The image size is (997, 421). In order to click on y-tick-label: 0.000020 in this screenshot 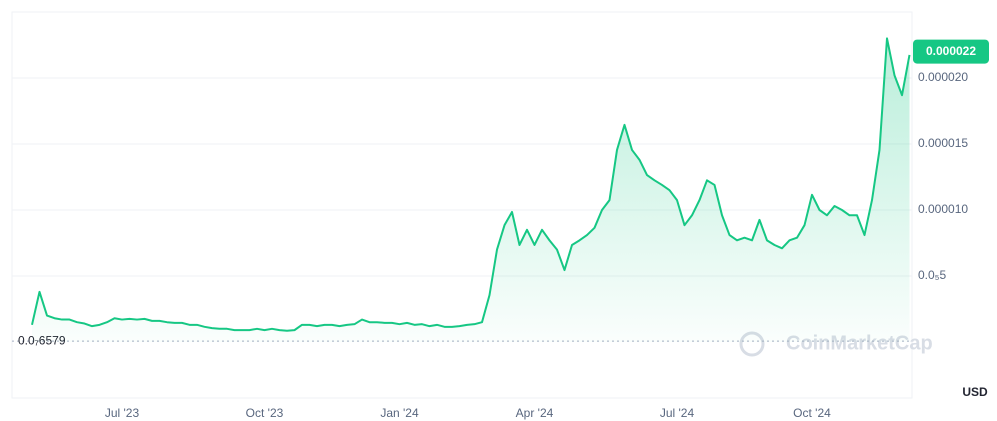, I will do `click(943, 77)`.